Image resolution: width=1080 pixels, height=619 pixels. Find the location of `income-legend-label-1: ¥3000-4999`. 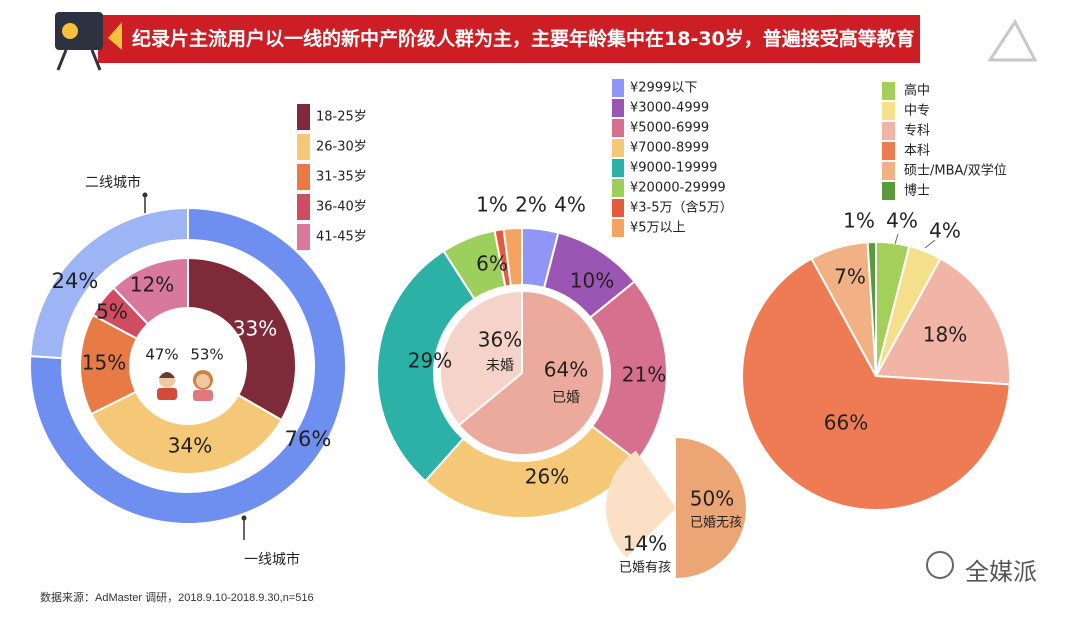

income-legend-label-1: ¥3000-4999 is located at coordinates (669, 108).